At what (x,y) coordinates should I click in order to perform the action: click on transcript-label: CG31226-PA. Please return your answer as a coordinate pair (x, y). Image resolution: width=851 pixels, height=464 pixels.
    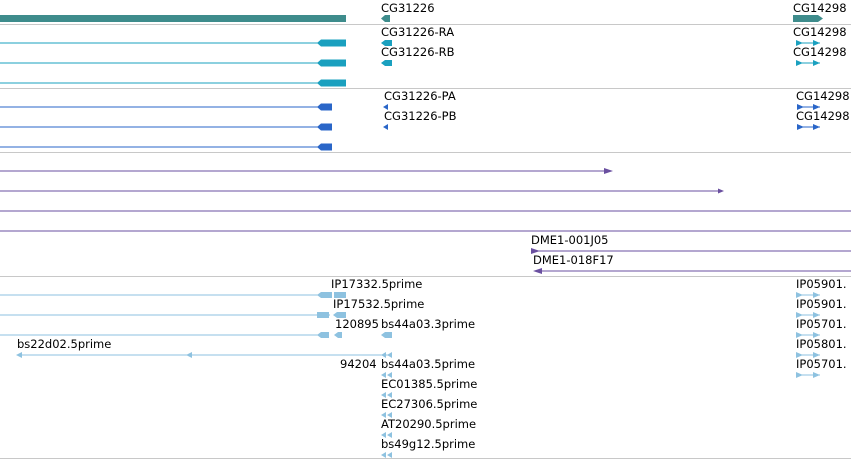
    Looking at the image, I should click on (420, 96).